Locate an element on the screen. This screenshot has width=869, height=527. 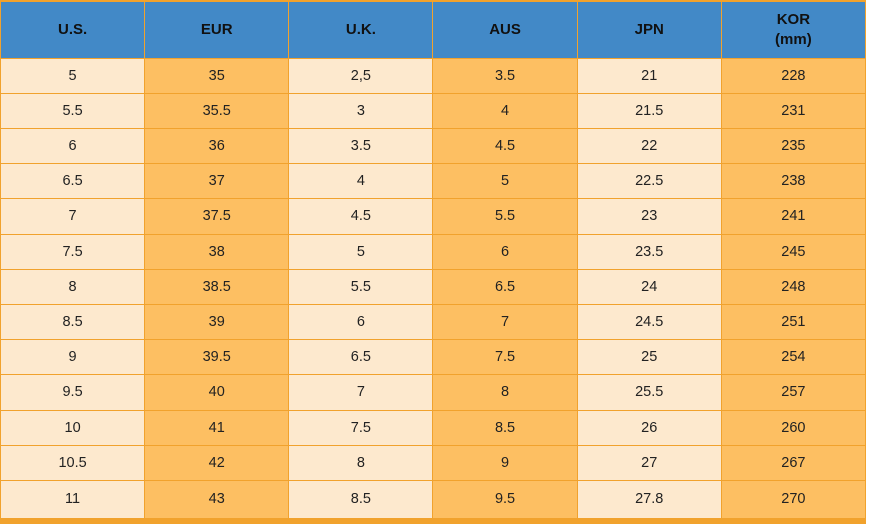
table-cell: 27 is located at coordinates (649, 462).